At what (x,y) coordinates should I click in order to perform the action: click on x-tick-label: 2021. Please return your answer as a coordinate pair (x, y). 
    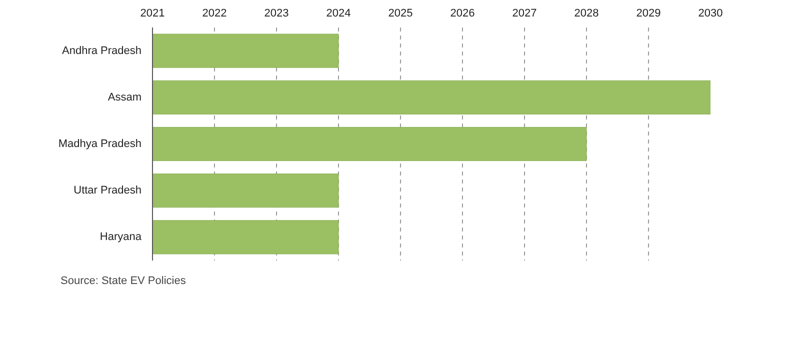
    Looking at the image, I should click on (152, 14).